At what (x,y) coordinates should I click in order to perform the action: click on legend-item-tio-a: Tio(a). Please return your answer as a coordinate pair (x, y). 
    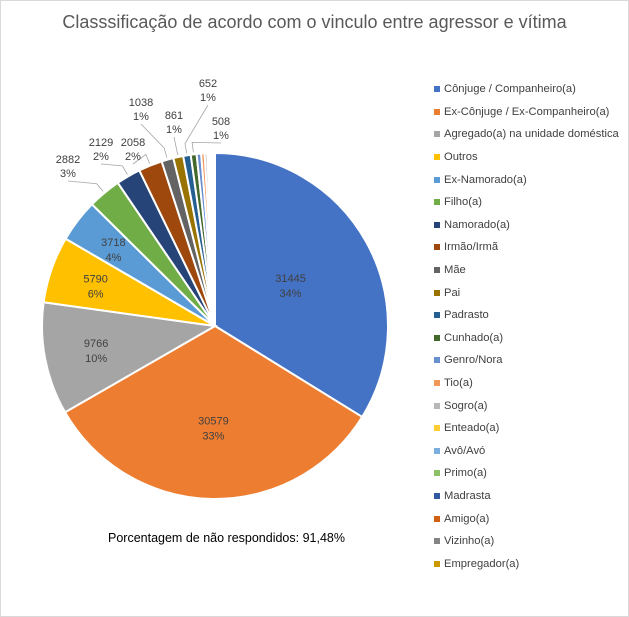
    Looking at the image, I should click on (526, 383).